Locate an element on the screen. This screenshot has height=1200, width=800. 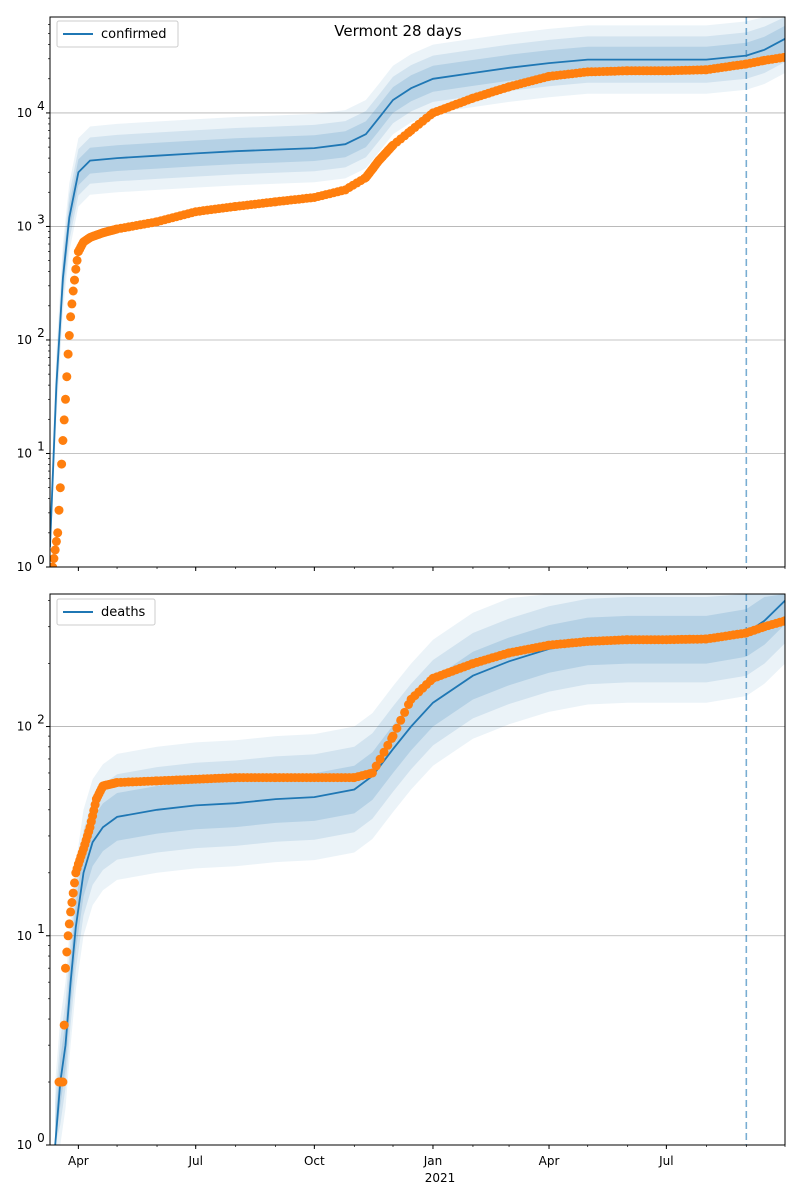
confirmed-legend: confirmed is located at coordinates (117, 34).